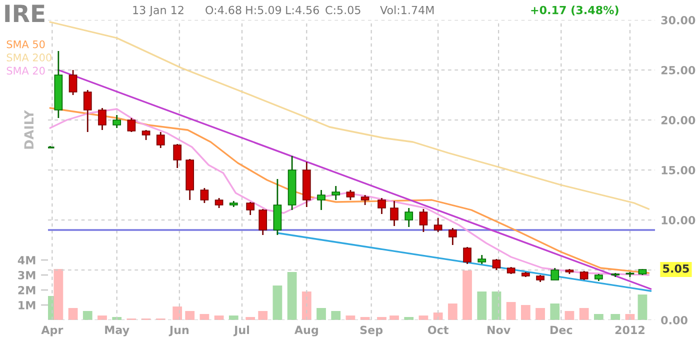 The height and width of the screenshot is (340, 700). I want to click on text: 13 Jan 12, so click(158, 11).